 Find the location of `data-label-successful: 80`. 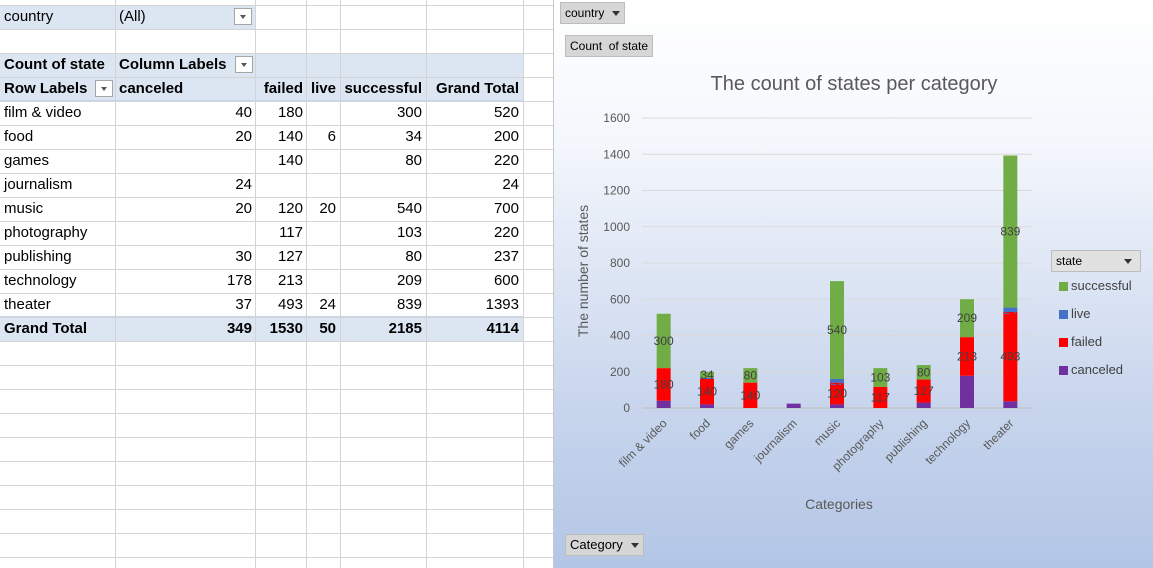

data-label-successful: 80 is located at coordinates (751, 375).